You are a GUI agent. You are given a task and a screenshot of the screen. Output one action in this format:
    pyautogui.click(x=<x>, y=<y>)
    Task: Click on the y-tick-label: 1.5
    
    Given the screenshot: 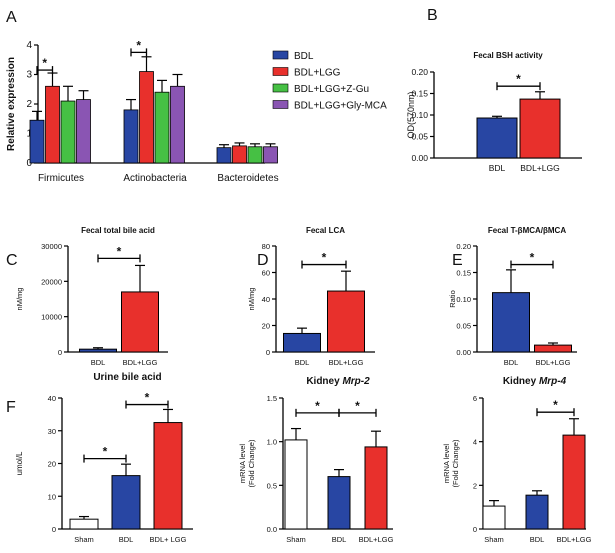 What is the action you would take?
    pyautogui.click(x=272, y=398)
    